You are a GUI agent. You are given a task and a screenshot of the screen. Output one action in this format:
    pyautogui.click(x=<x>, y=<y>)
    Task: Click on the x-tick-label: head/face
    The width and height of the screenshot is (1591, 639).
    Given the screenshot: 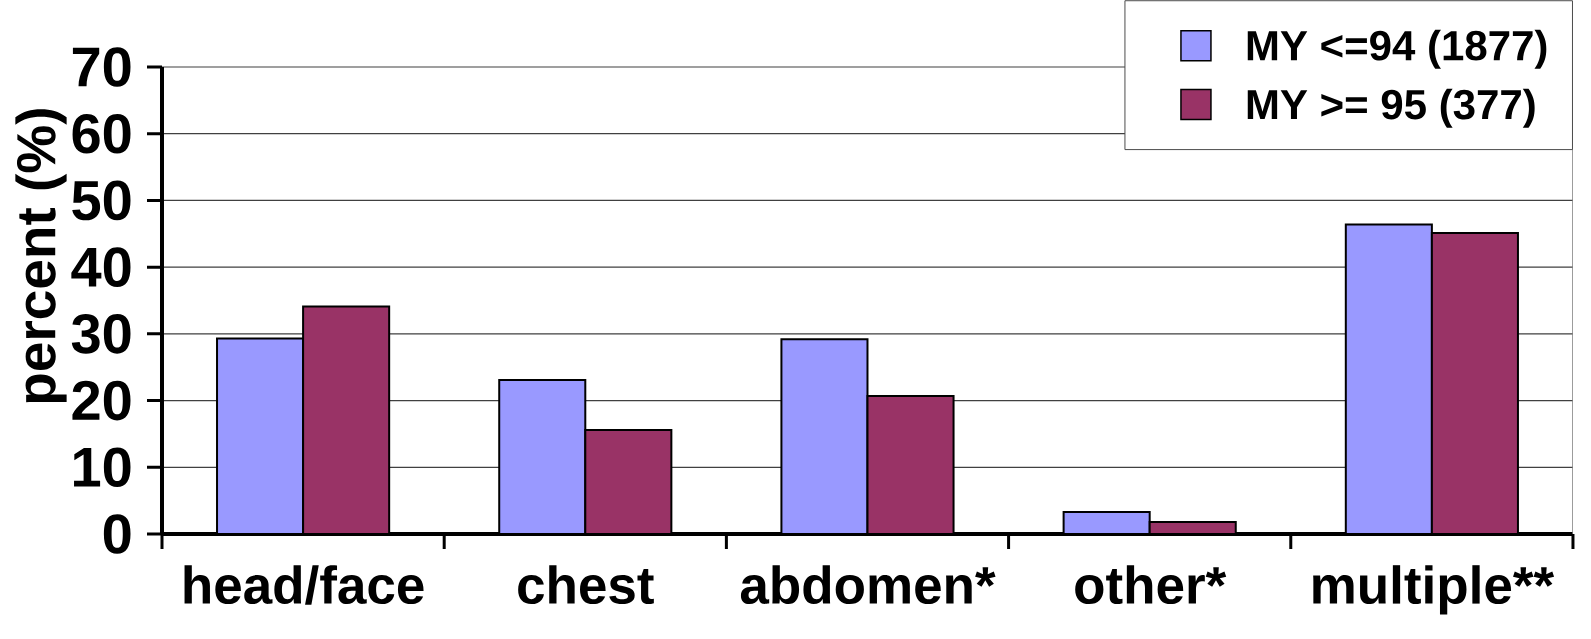 What is the action you would take?
    pyautogui.click(x=304, y=585)
    